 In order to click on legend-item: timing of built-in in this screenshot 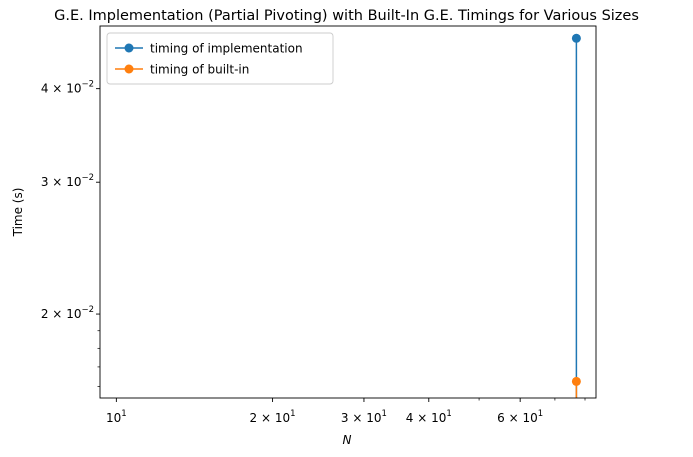, I will do `click(182, 70)`.